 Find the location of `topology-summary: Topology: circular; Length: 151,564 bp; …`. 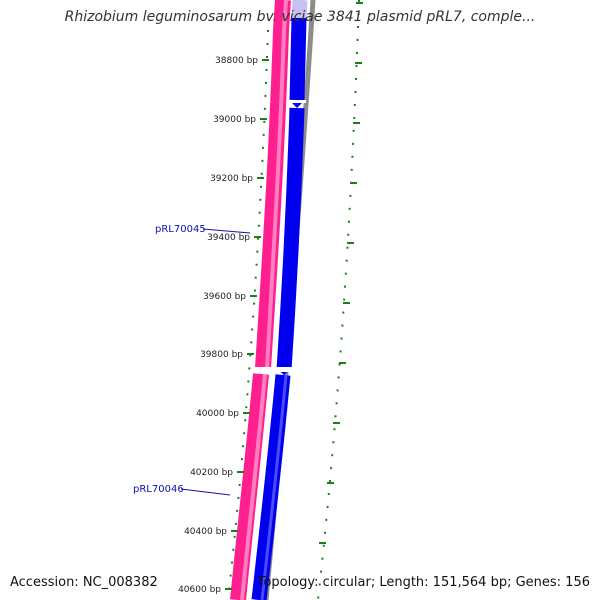

topology-summary: Topology: circular; Length: 151,564 bp; … is located at coordinates (423, 582).